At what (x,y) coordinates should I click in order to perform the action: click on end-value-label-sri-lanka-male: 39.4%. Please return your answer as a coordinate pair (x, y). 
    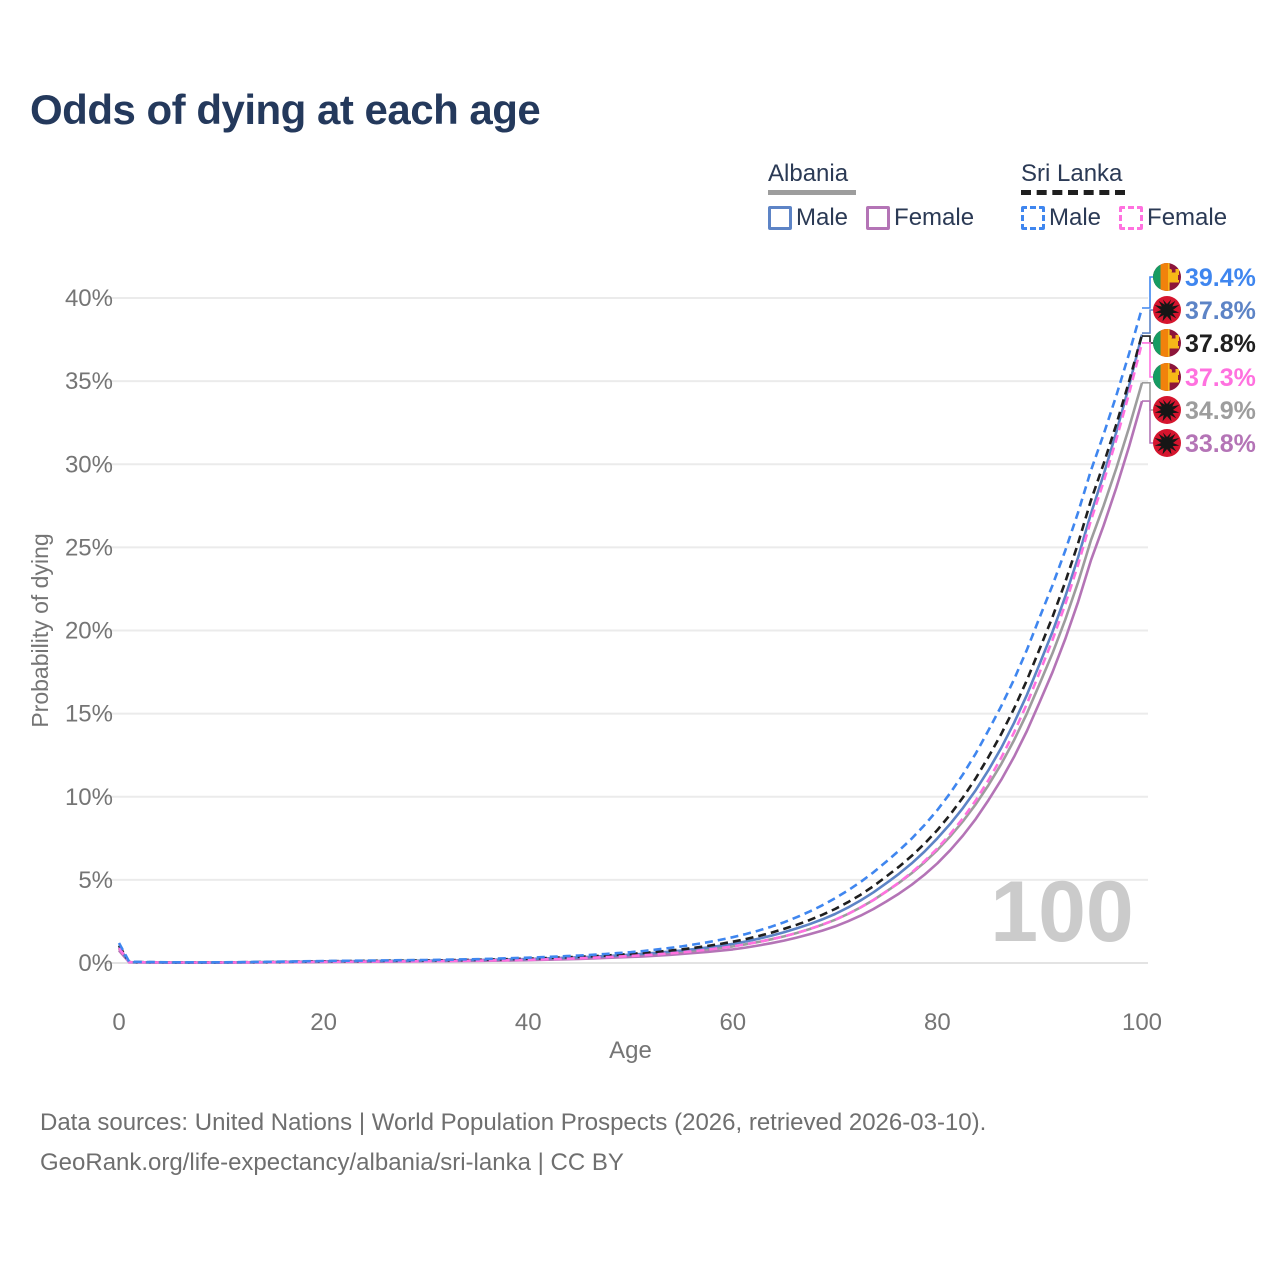
    Looking at the image, I should click on (1220, 278).